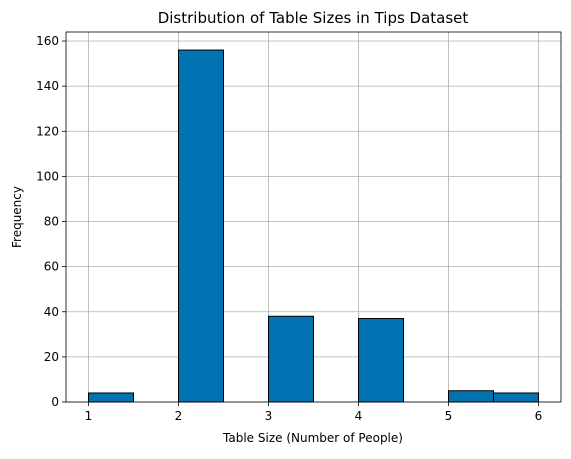  What do you see at coordinates (47, 86) in the screenshot?
I see `y-tick-label: 140` at bounding box center [47, 86].